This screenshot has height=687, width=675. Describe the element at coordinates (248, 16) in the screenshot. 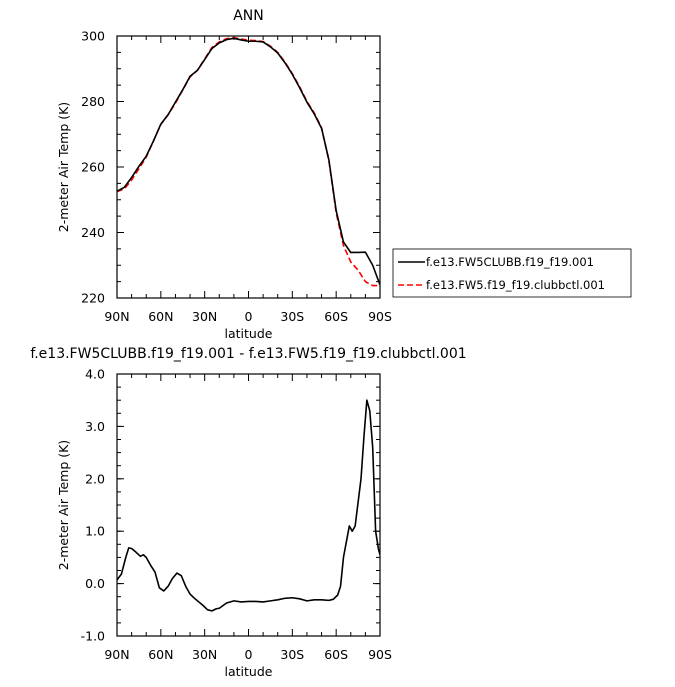

I see `chart-title: ANN` at that location.